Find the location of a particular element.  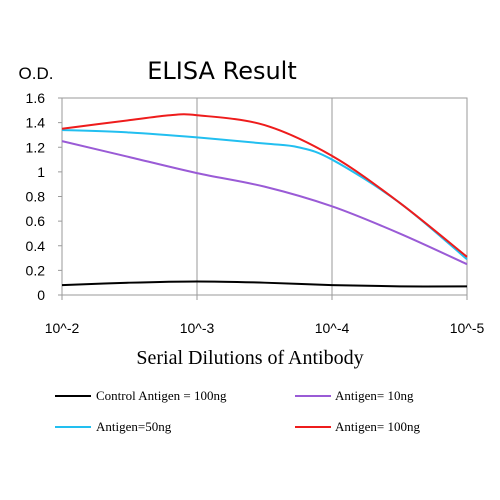

y-tick-label: 1.6 is located at coordinates (36, 98).